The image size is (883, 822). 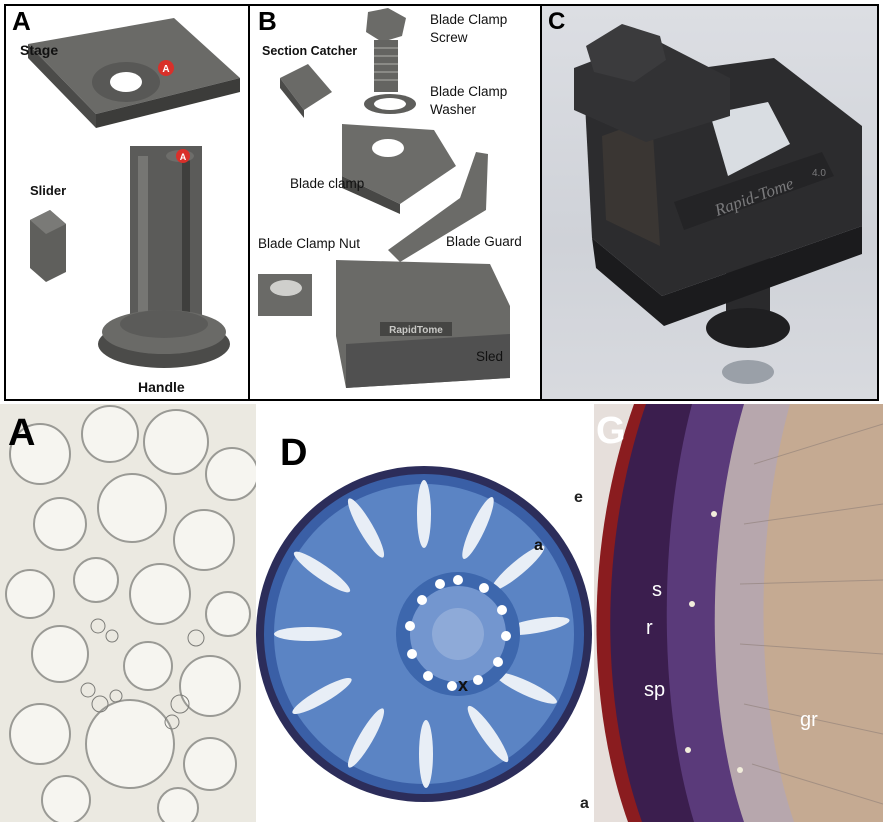 I want to click on divider-a-b, so click(x=249, y=202).